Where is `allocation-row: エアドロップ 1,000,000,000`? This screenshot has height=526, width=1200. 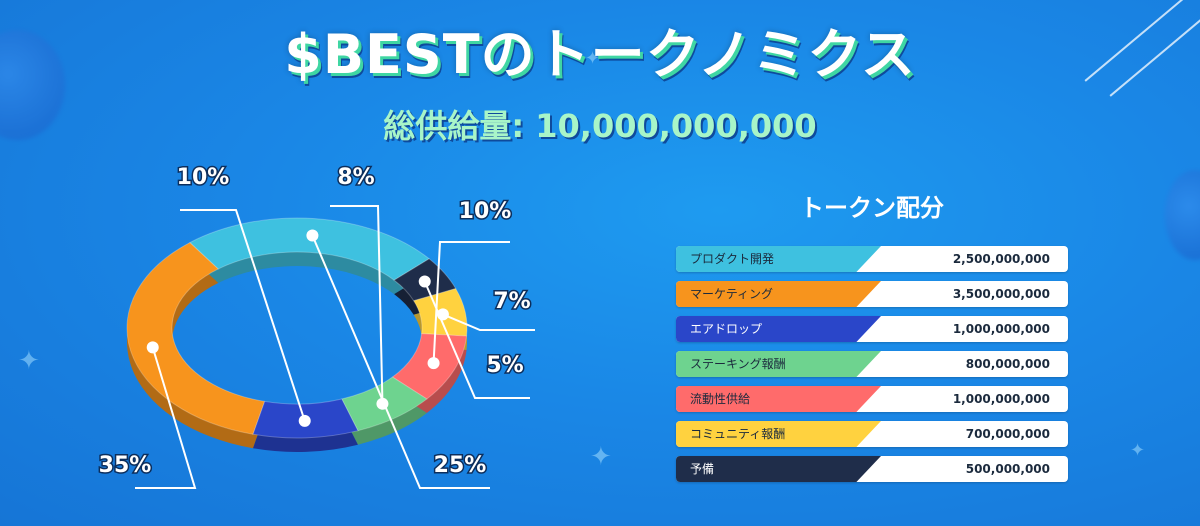 allocation-row: エアドロップ 1,000,000,000 is located at coordinates (872, 329).